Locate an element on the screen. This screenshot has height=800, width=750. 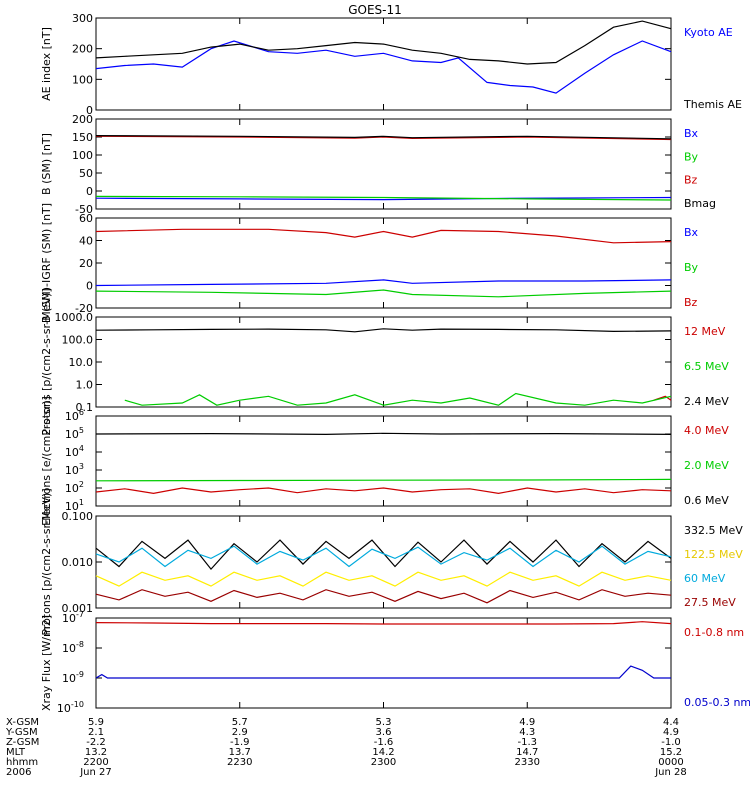
y-tick-exponent: -8 is located at coordinates (80, 644).